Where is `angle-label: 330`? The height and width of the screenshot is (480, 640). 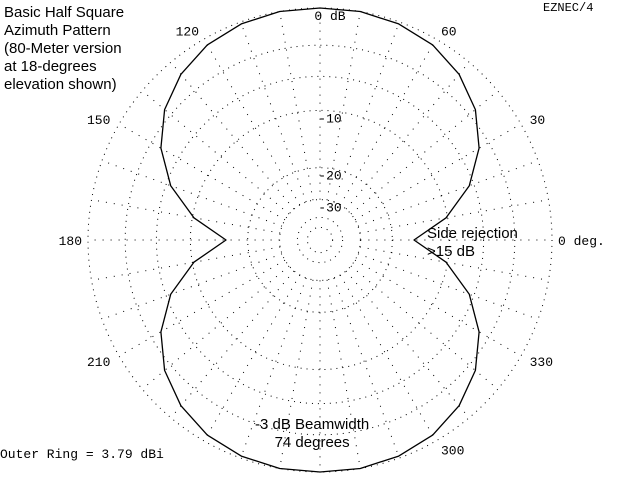 angle-label: 330 is located at coordinates (541, 362).